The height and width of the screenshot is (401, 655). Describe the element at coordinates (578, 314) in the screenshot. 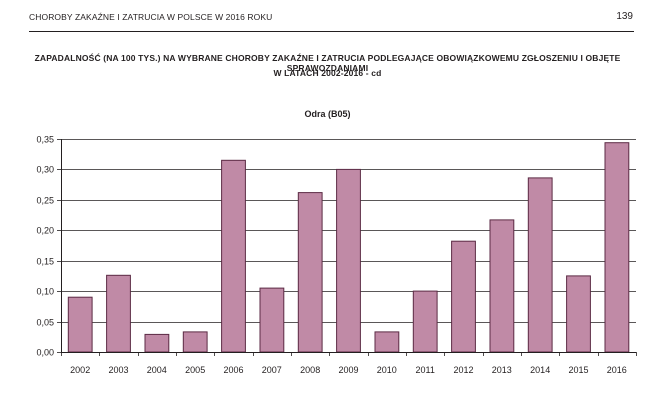

I see `bar-2015` at that location.